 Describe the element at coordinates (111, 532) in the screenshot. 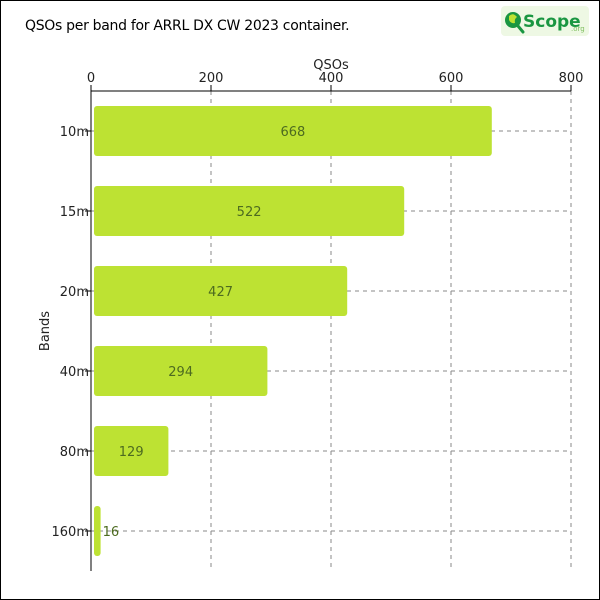

I see `bar-value-label: 16` at that location.